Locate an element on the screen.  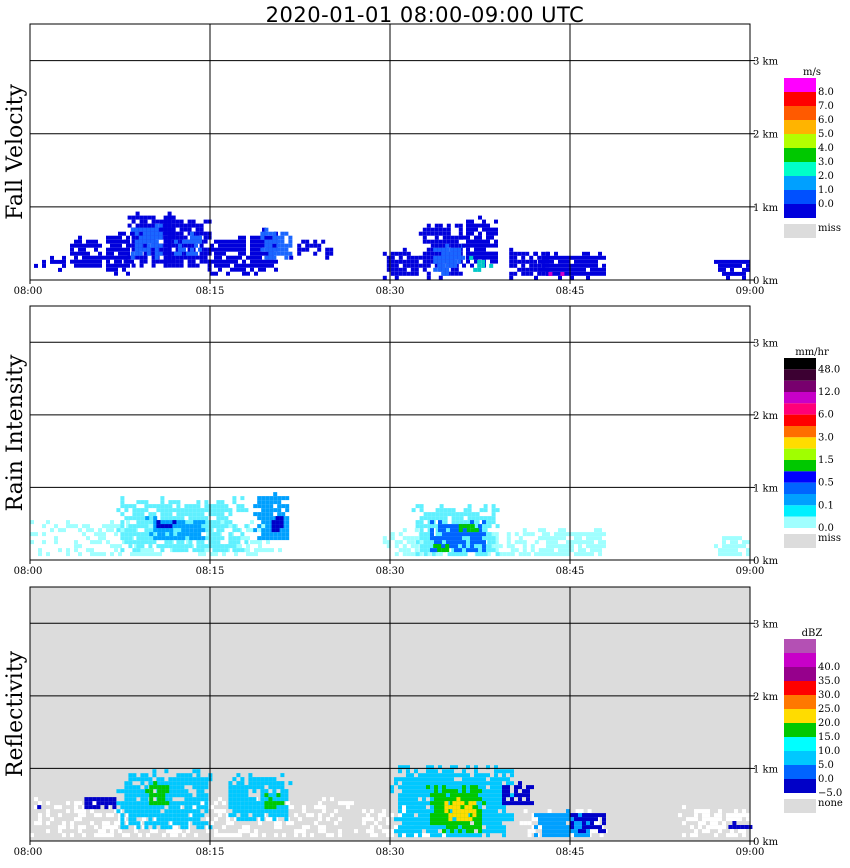
colorbar-swatch is located at coordinates (800, 386).